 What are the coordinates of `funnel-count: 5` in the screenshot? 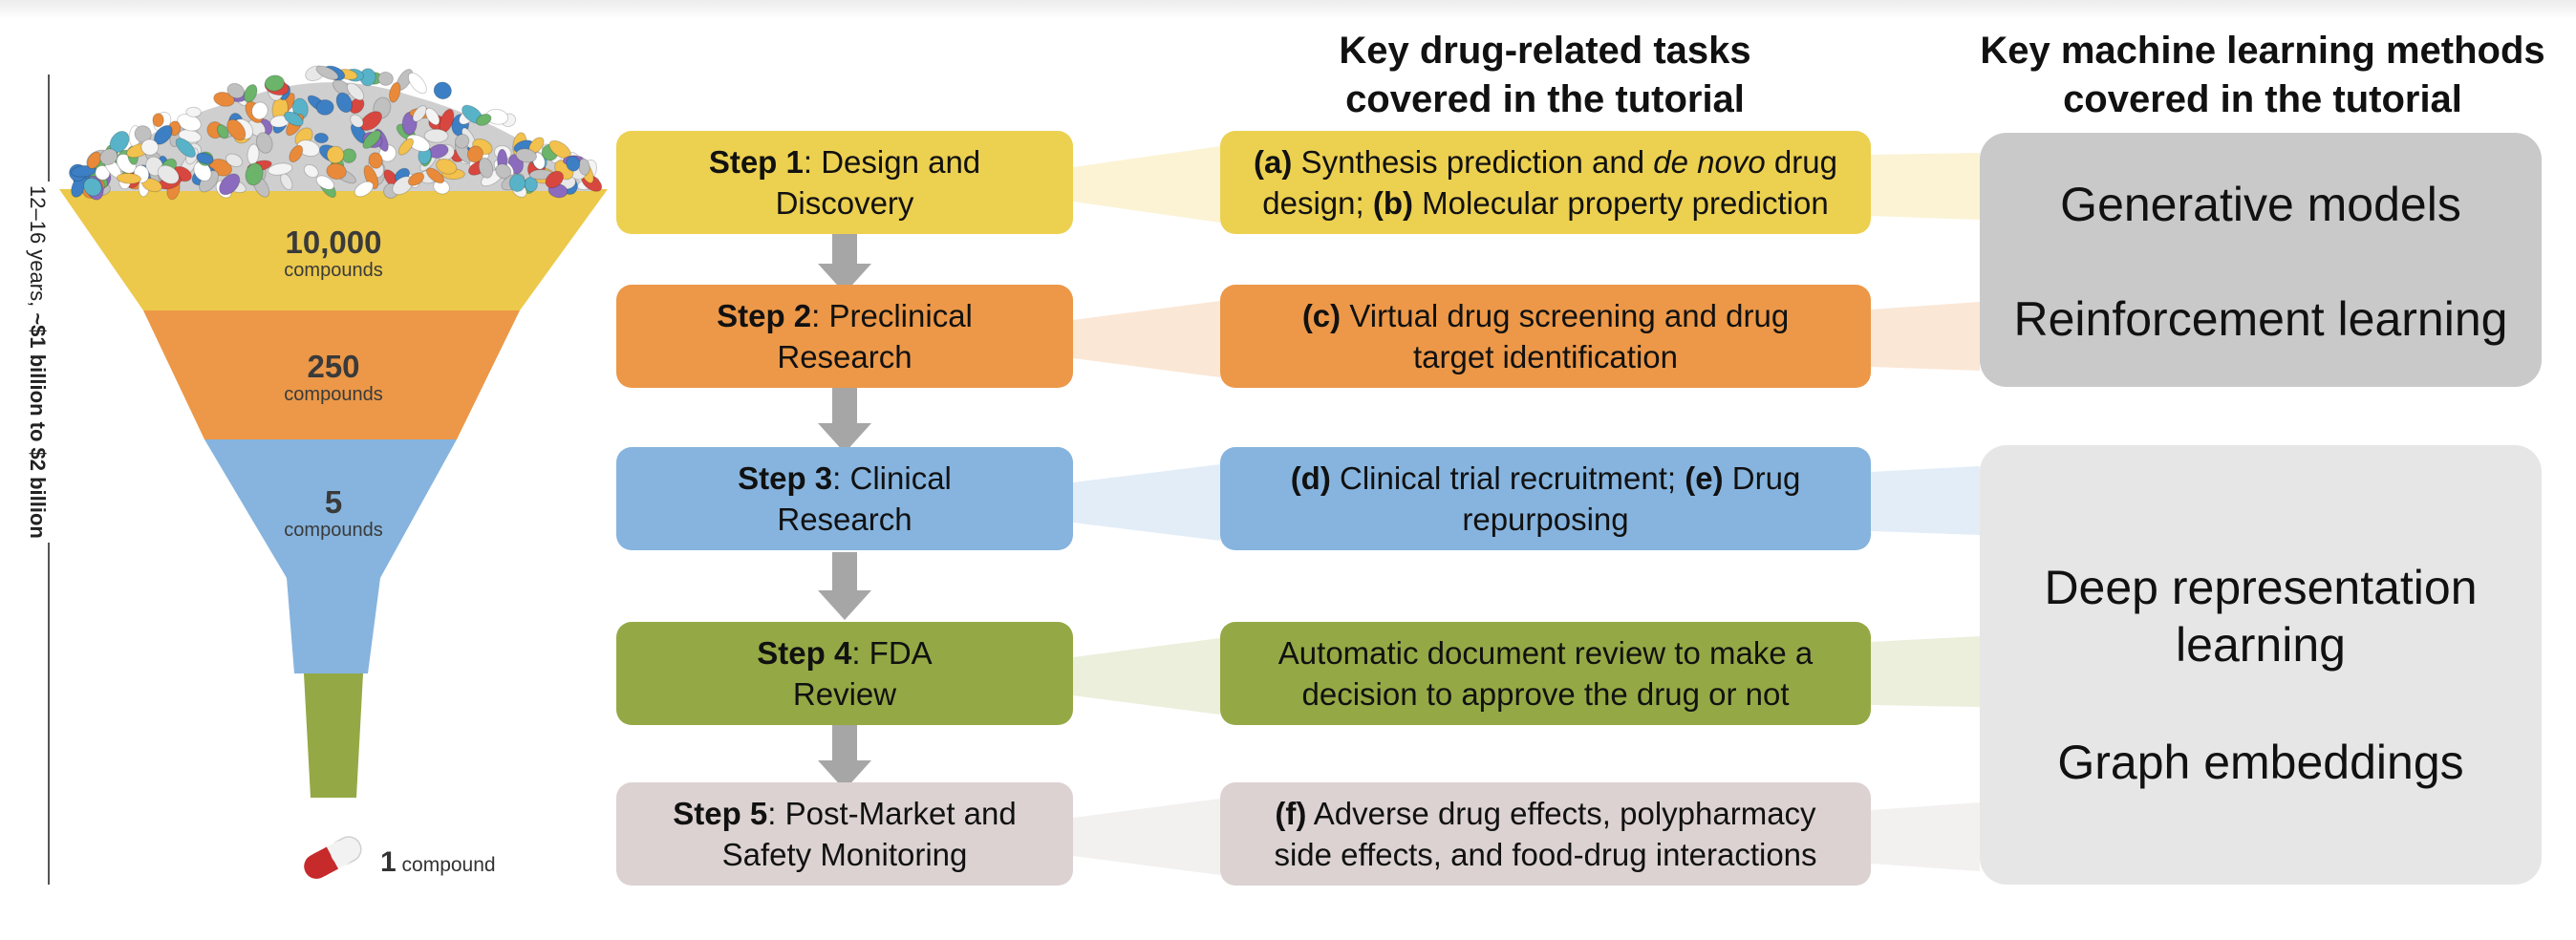 It's located at (333, 502).